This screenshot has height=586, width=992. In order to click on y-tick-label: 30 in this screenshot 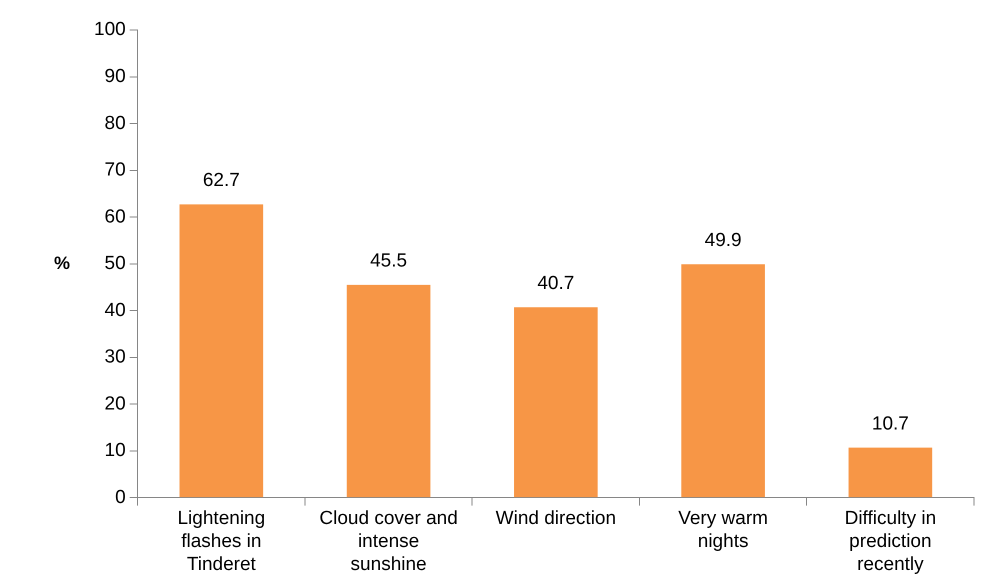, I will do `click(115, 357)`.